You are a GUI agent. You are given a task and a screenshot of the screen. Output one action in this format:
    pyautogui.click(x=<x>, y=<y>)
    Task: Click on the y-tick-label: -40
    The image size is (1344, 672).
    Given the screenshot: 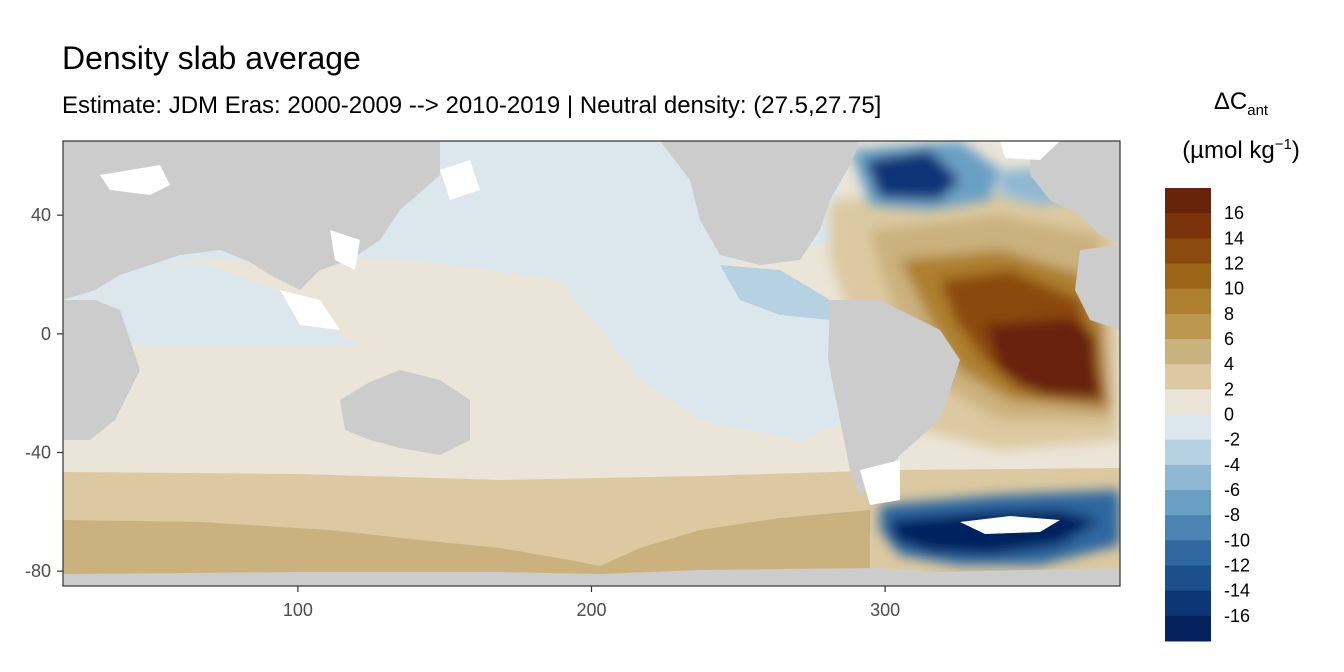 What is the action you would take?
    pyautogui.click(x=38, y=453)
    